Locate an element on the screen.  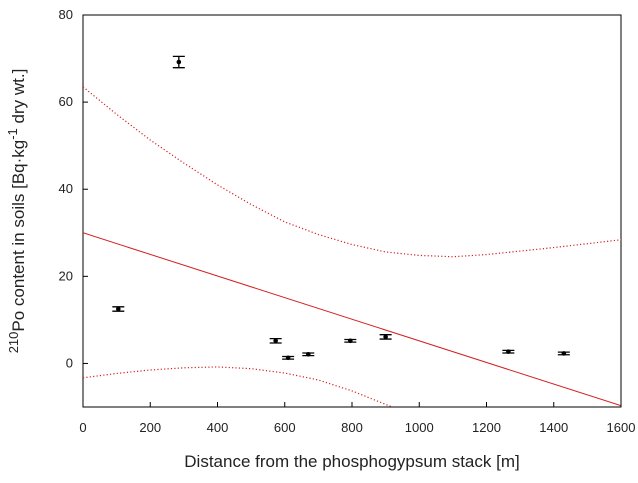
y-tick-label: 40 is located at coordinates (66, 188).